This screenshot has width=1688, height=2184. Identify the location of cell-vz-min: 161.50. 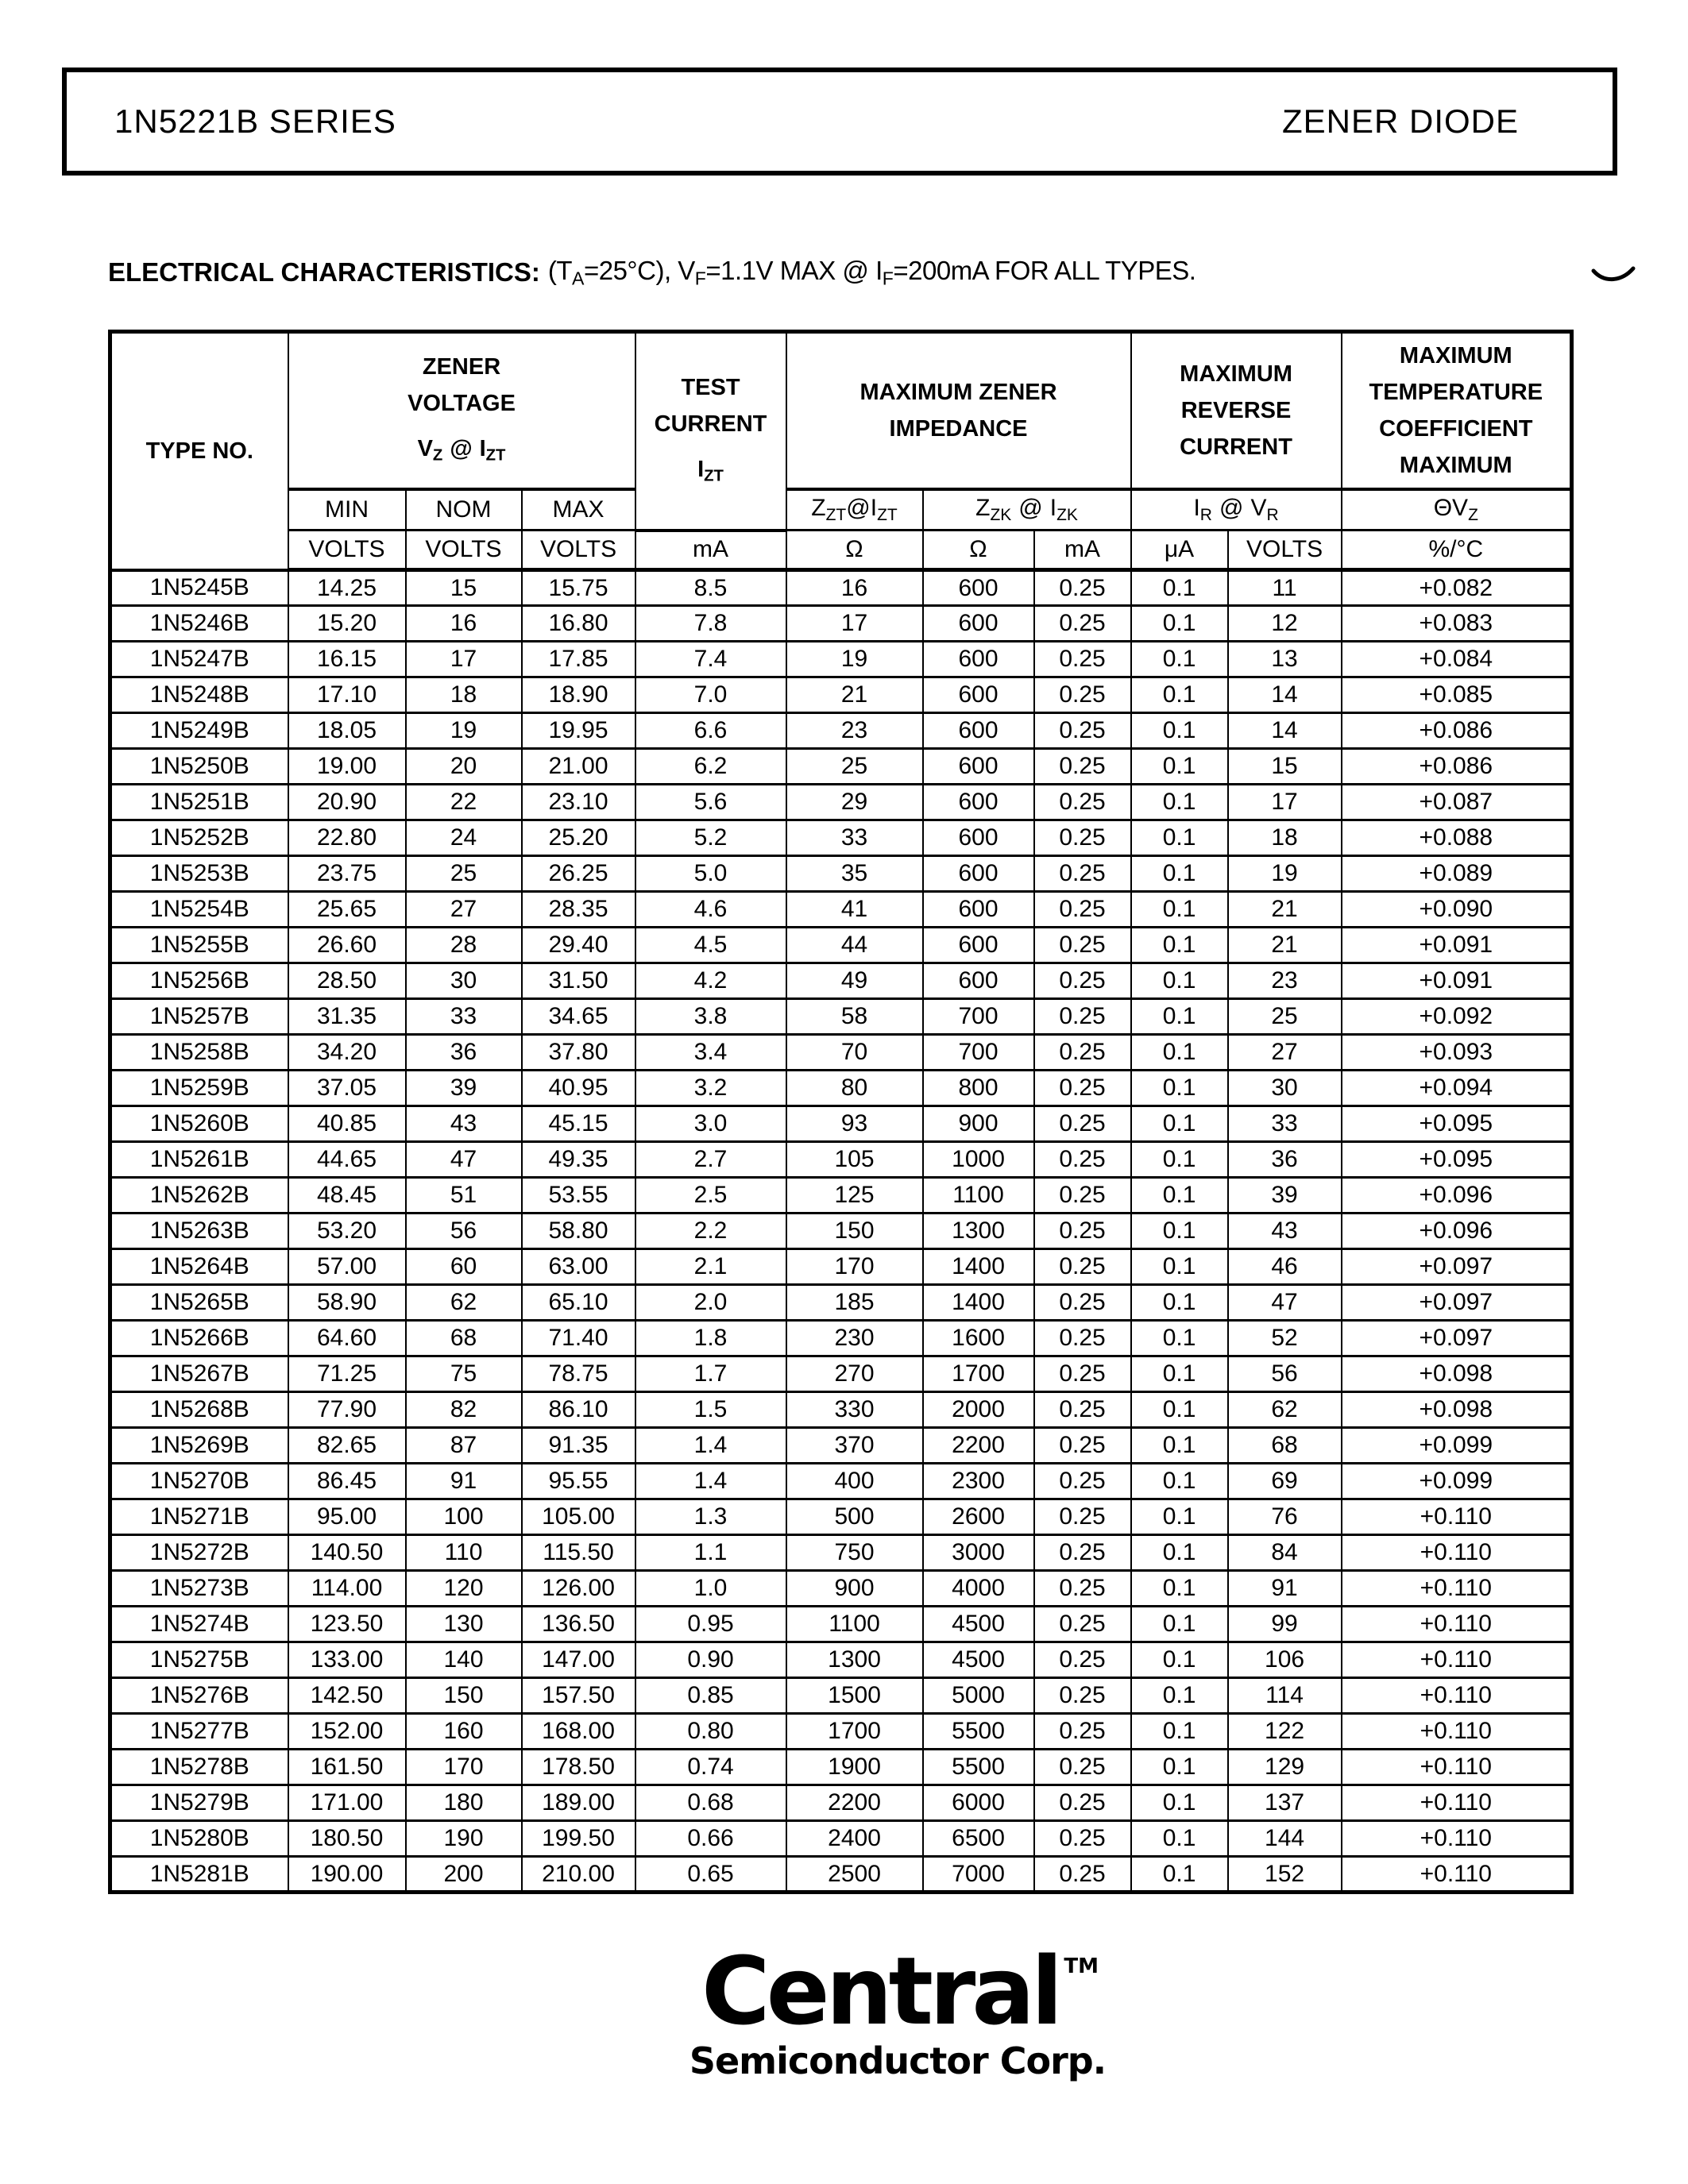
(347, 1767).